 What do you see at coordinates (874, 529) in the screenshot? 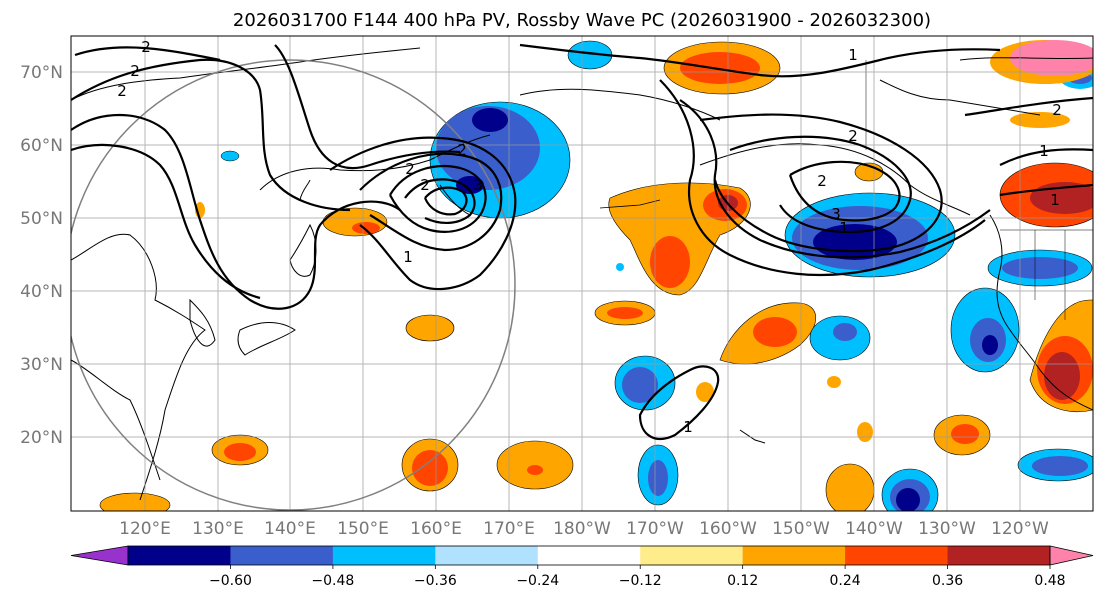
I see `lon-label: 140°W` at bounding box center [874, 529].